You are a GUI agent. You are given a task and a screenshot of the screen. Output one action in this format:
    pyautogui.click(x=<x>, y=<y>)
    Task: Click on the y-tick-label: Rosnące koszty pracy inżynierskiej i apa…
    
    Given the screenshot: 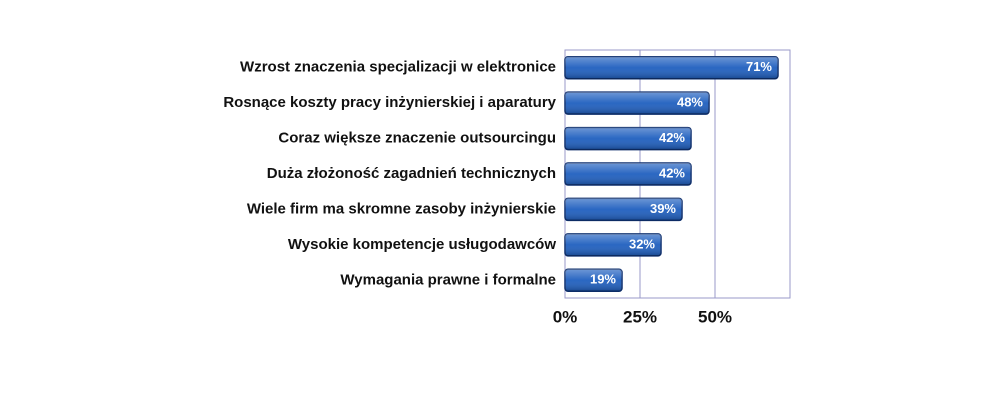 What is the action you would take?
    pyautogui.click(x=389, y=102)
    